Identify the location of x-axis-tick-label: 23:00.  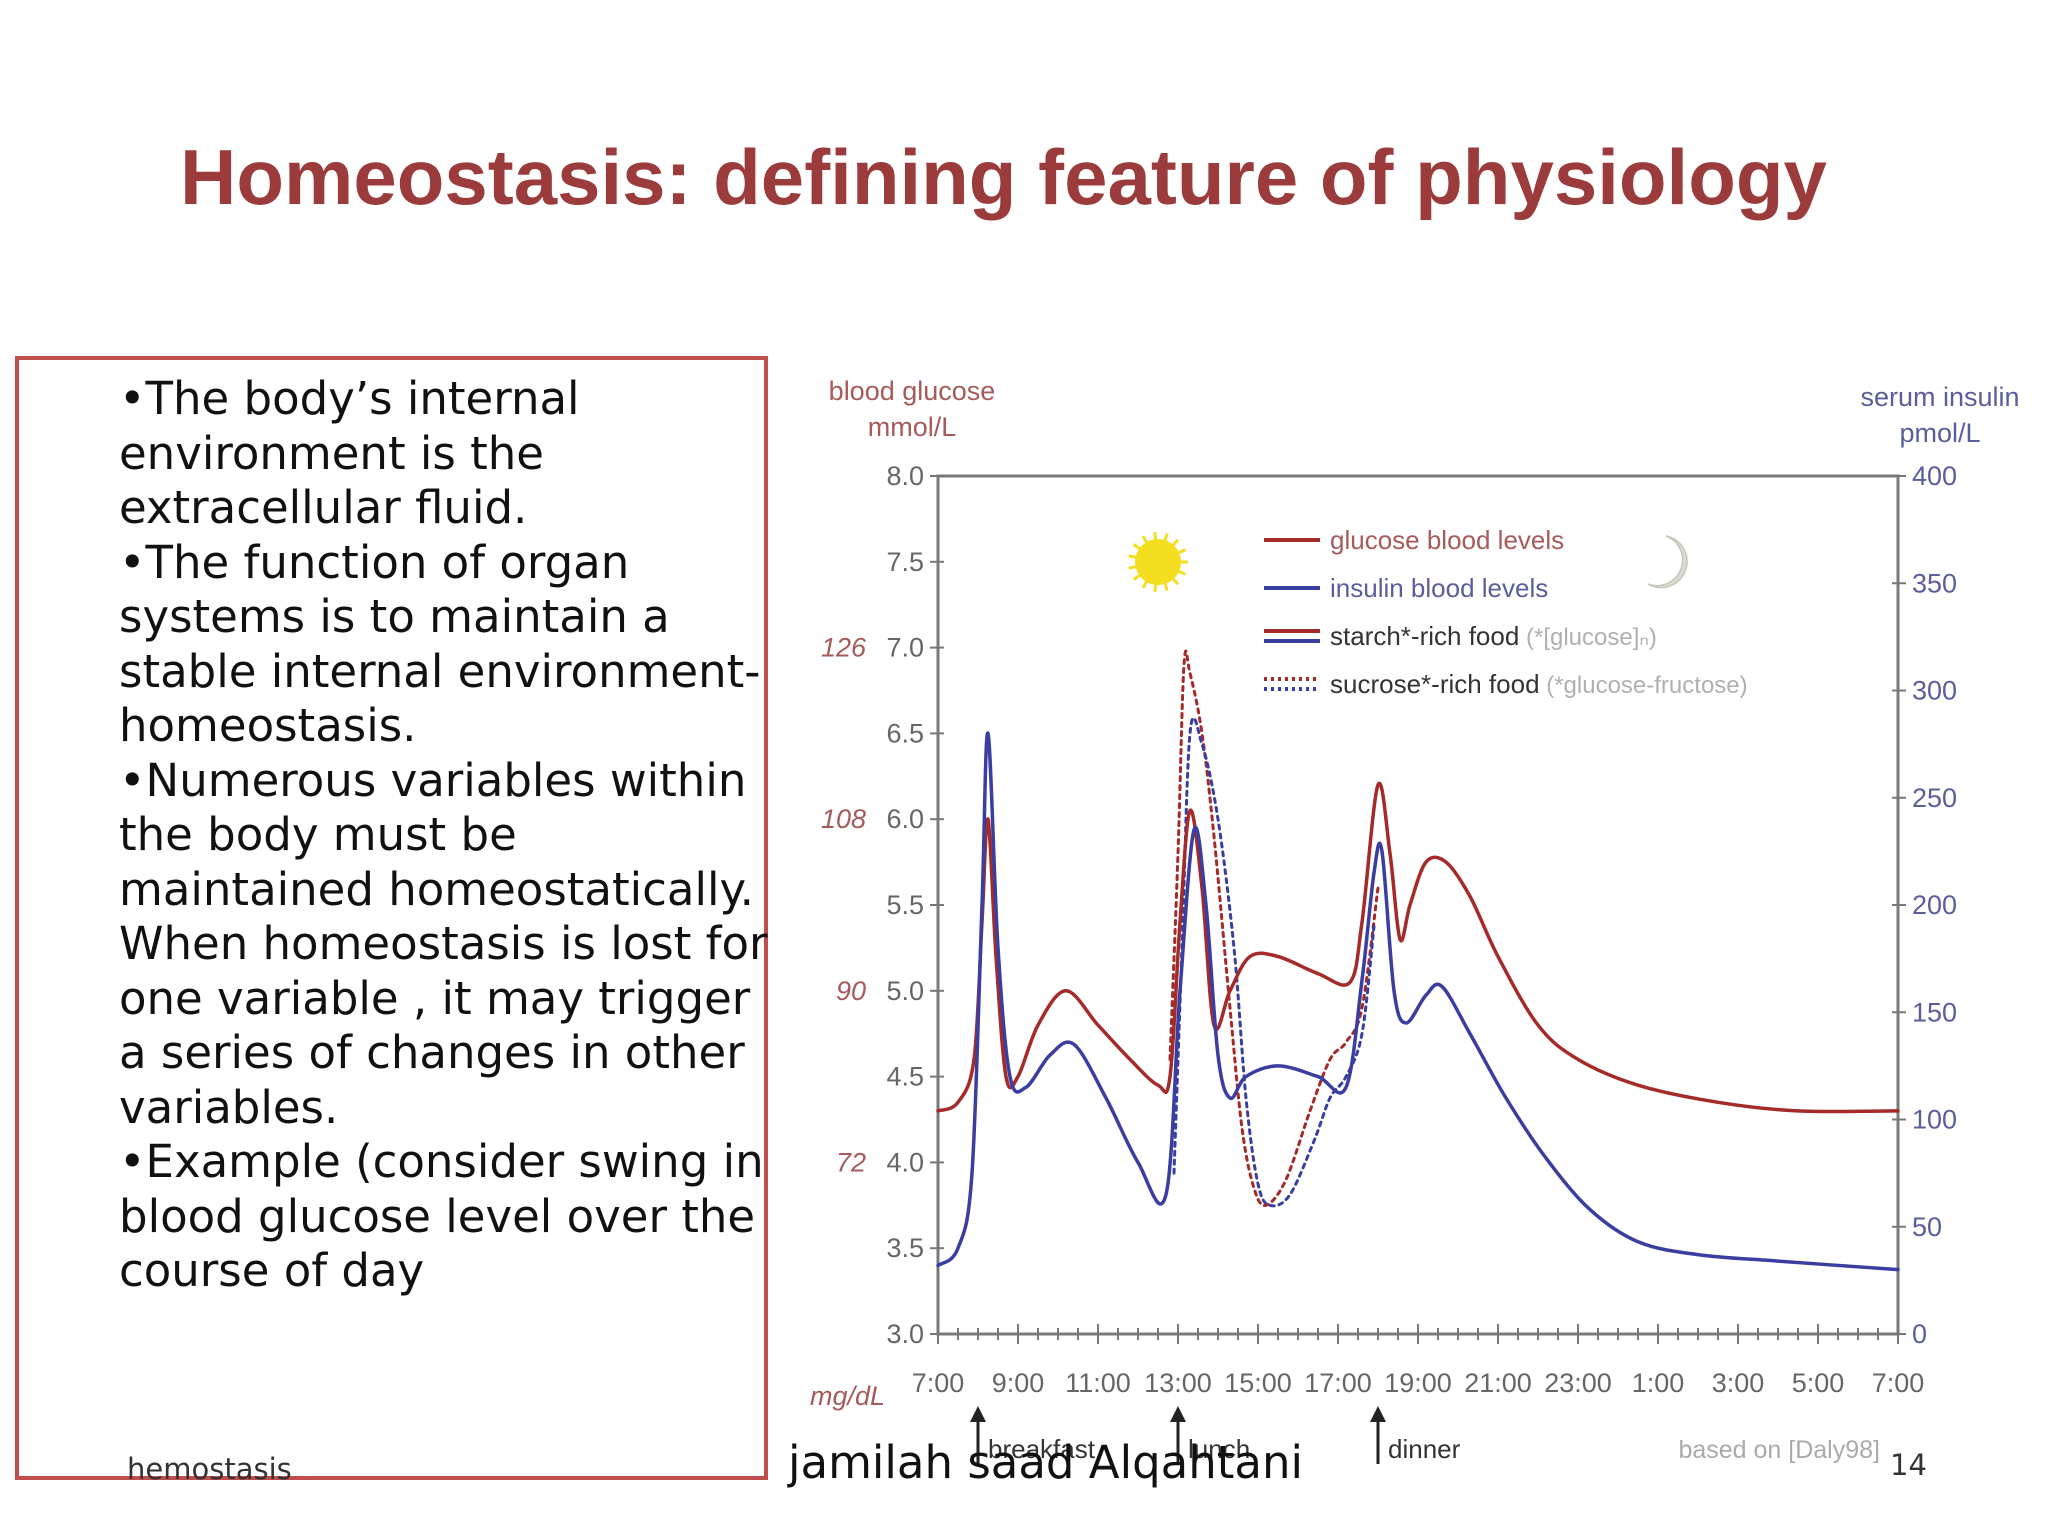
(1578, 1383).